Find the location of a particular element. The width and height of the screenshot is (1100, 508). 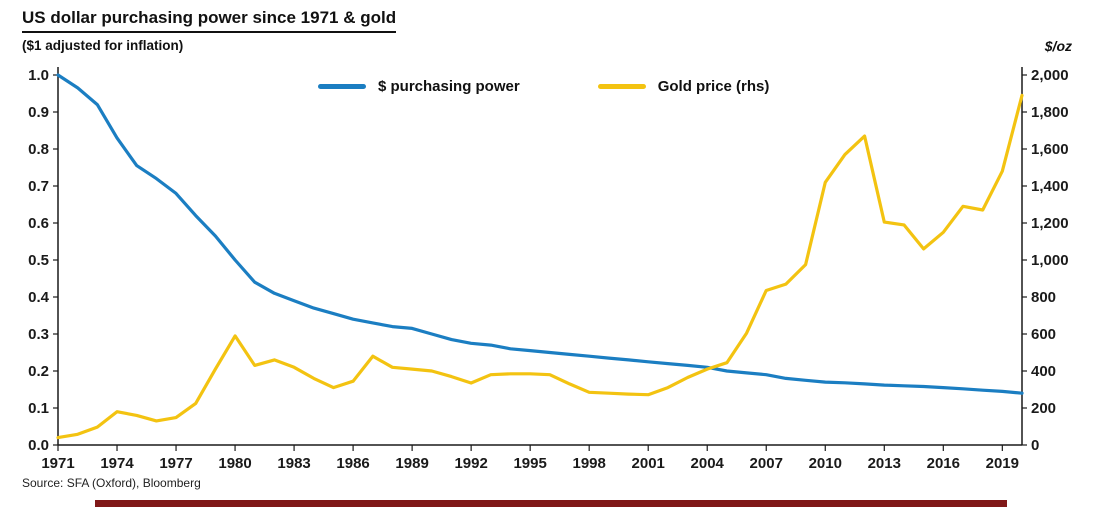

source-note: Source: SFA (Oxford), Bloomberg is located at coordinates (111, 483).